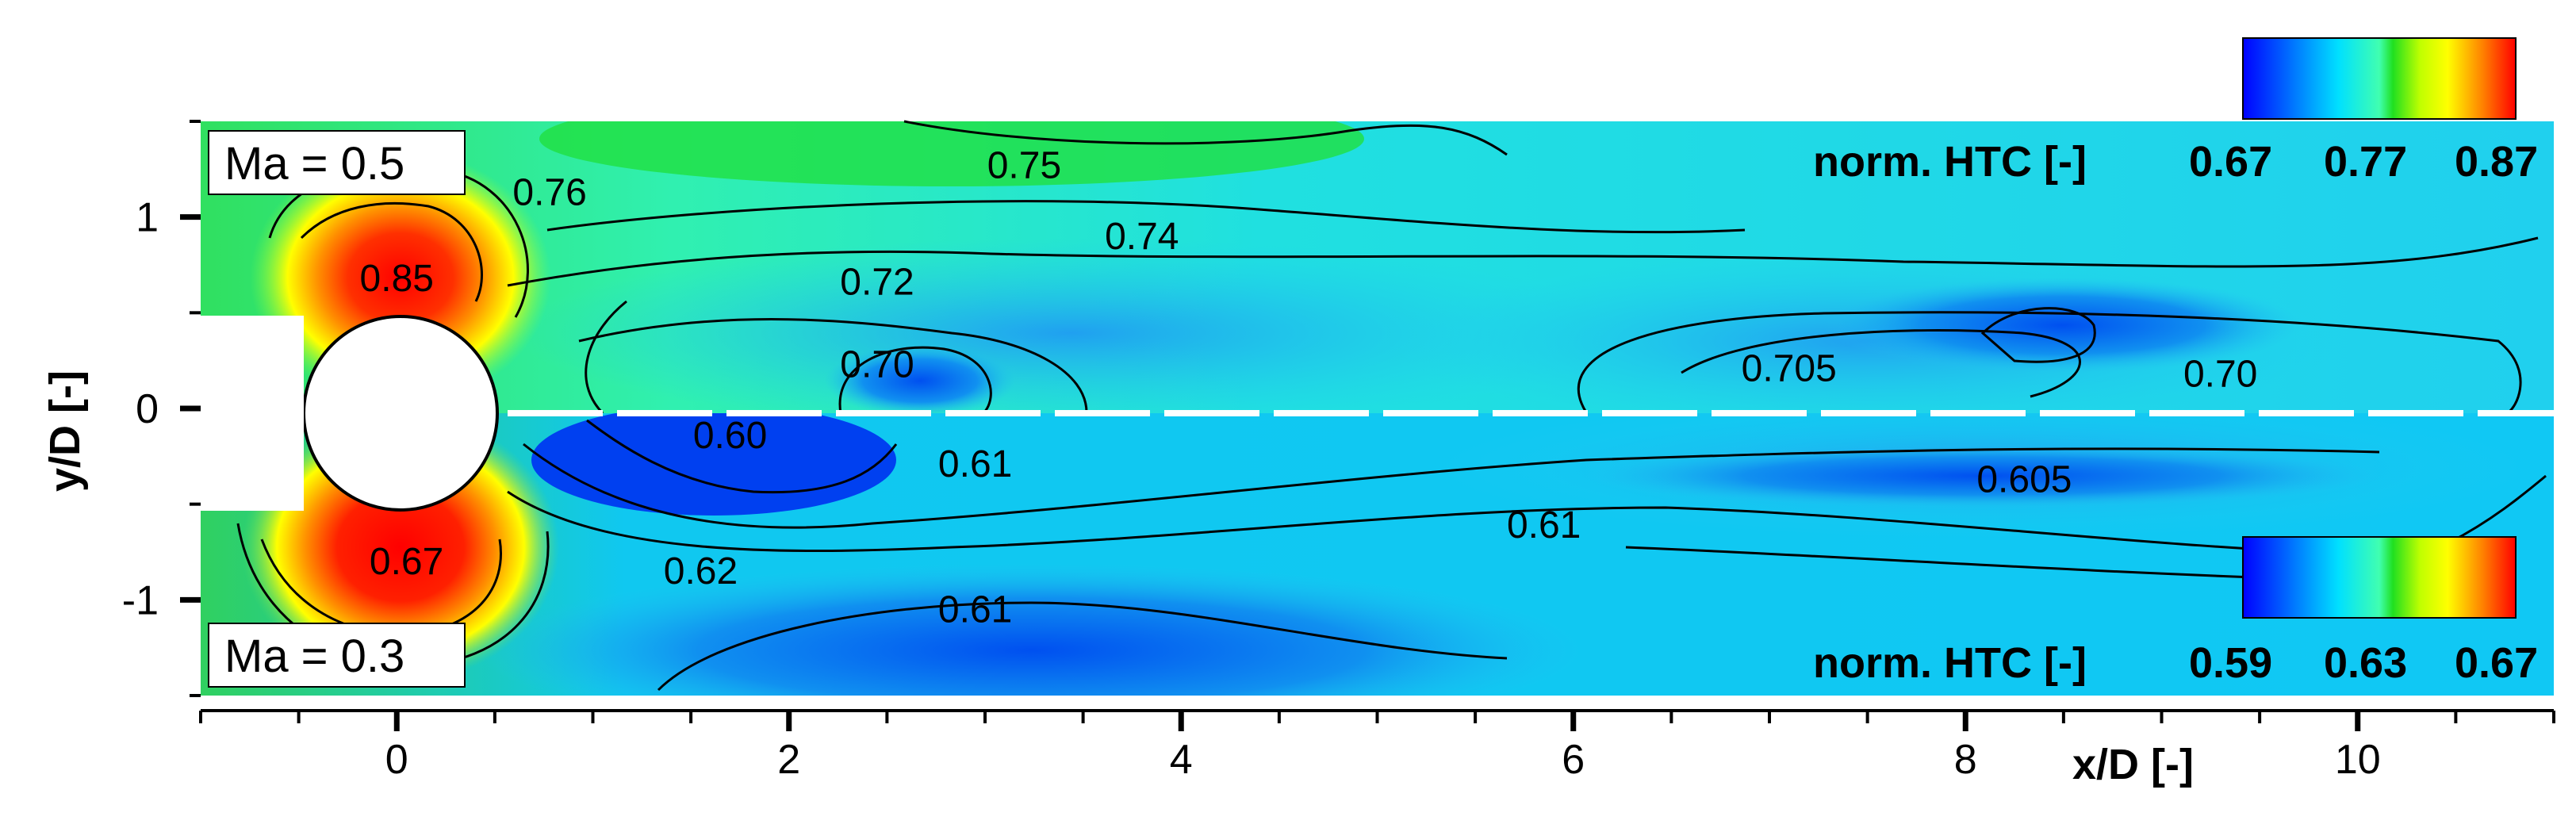  What do you see at coordinates (1544, 525) in the screenshot?
I see `contour-label-lower-3: 0.61` at bounding box center [1544, 525].